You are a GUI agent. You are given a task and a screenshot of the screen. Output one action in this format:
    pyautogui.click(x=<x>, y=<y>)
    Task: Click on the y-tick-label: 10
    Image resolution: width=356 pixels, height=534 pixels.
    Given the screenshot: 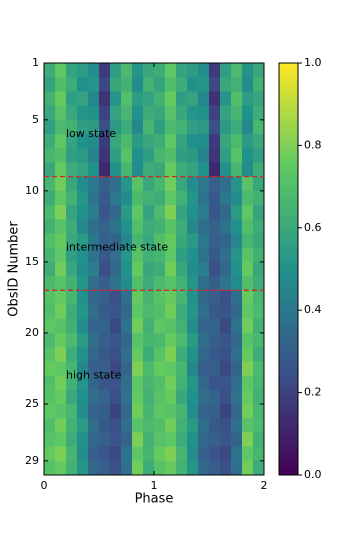 What is the action you would take?
    pyautogui.click(x=32, y=190)
    